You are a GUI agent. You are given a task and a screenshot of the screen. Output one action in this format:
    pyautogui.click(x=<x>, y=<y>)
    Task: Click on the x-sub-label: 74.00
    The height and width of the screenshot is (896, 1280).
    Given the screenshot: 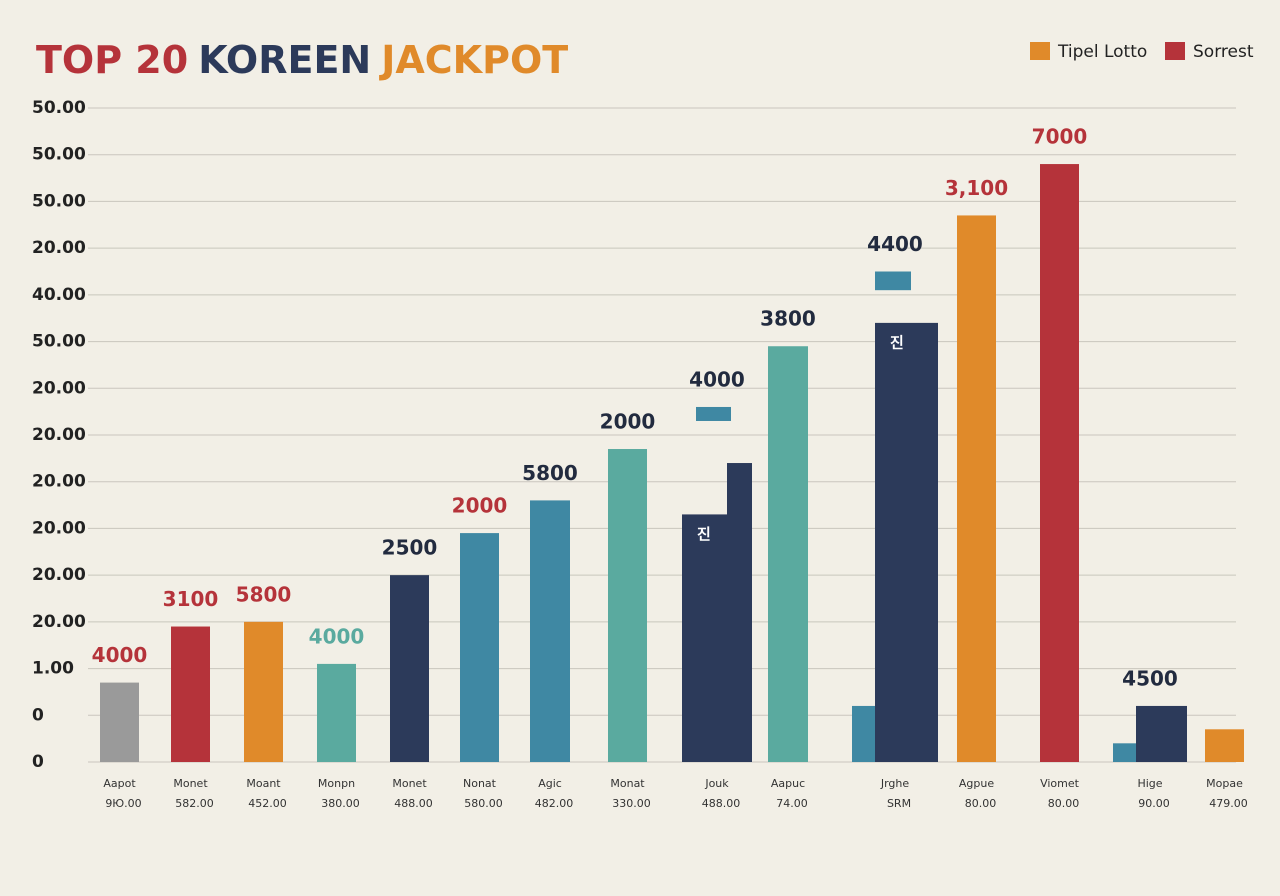 What is the action you would take?
    pyautogui.click(x=792, y=803)
    